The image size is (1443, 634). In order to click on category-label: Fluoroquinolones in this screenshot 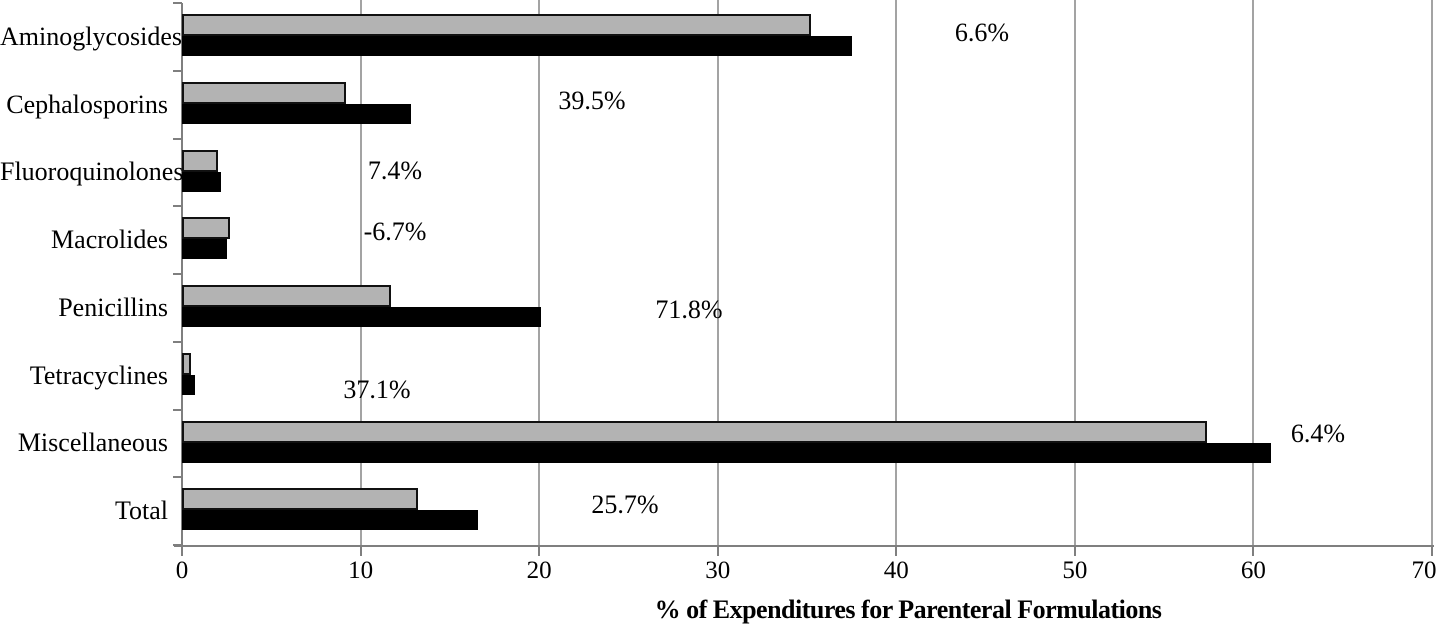, I will do `click(92, 172)`.